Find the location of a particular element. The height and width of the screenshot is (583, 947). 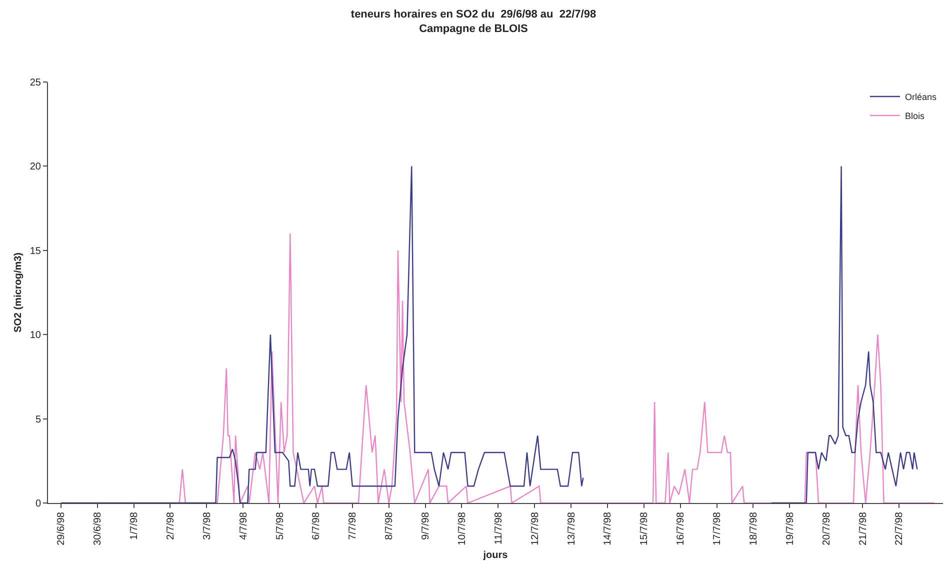

x-tick-label: 18/7/98 is located at coordinates (754, 529).